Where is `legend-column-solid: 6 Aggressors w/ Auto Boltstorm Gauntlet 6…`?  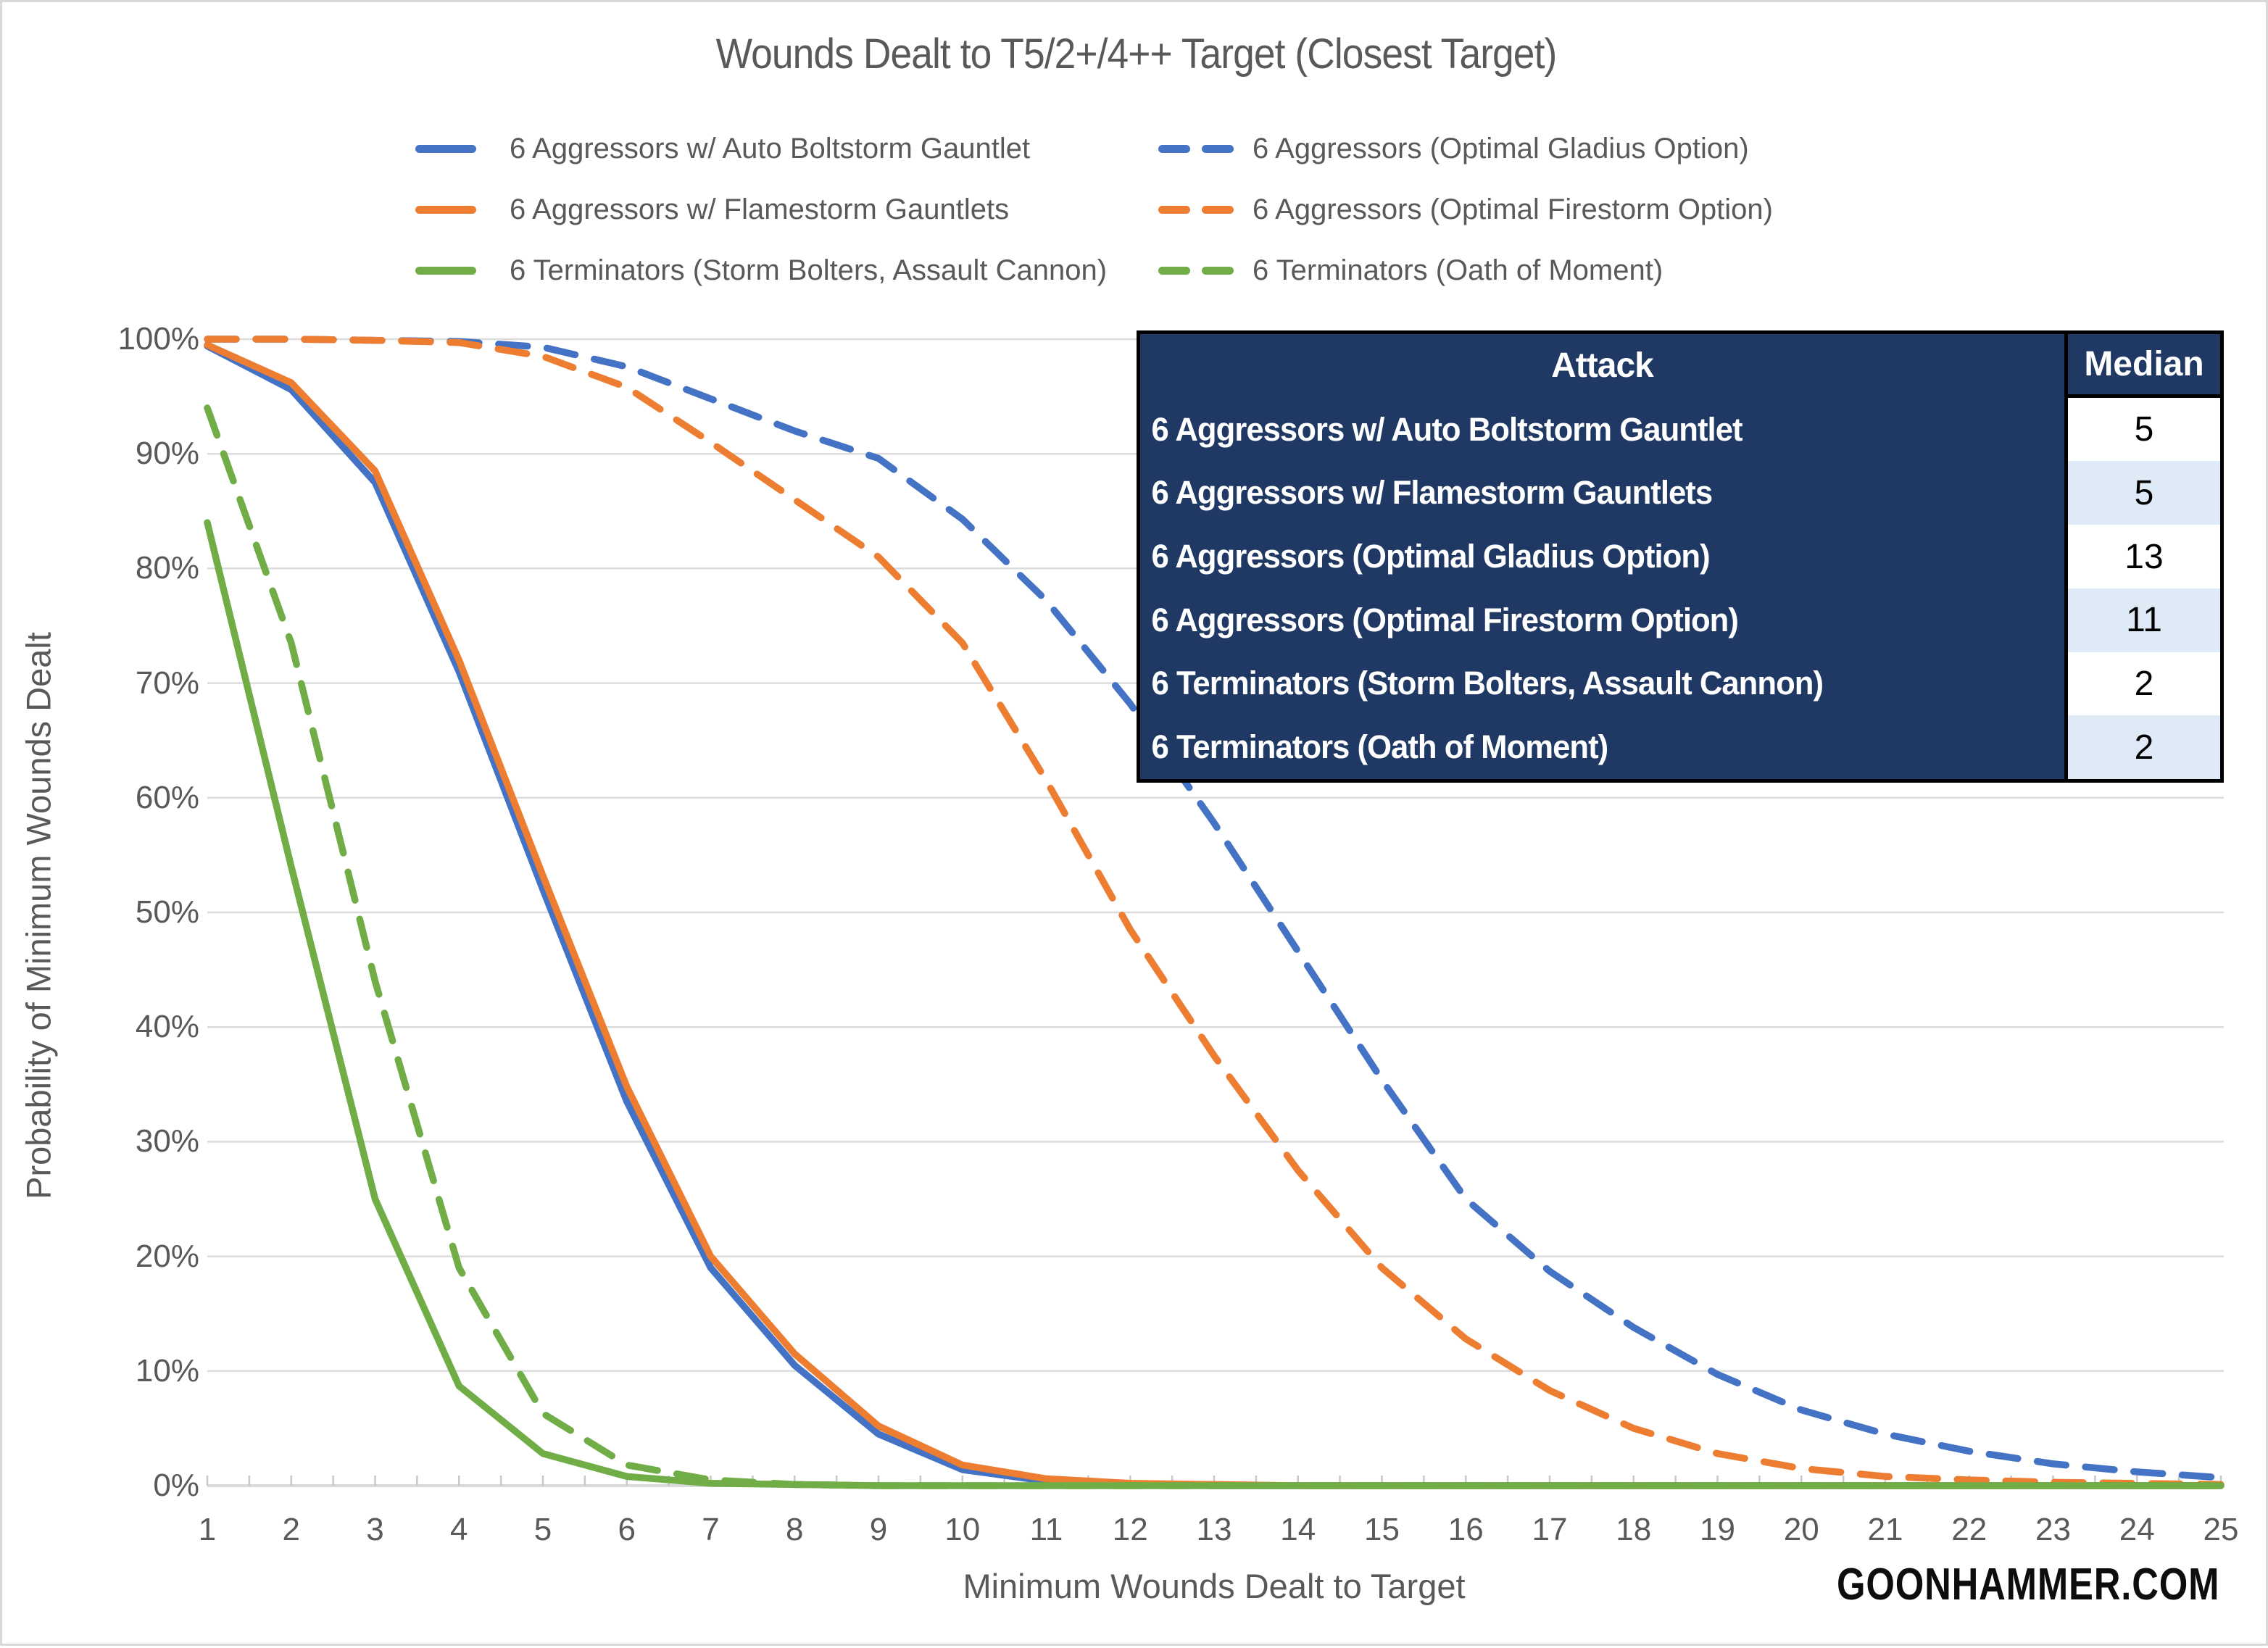
legend-column-solid: 6 Aggressors w/ Auto Boltstorm Gauntlet 6… is located at coordinates (761, 209).